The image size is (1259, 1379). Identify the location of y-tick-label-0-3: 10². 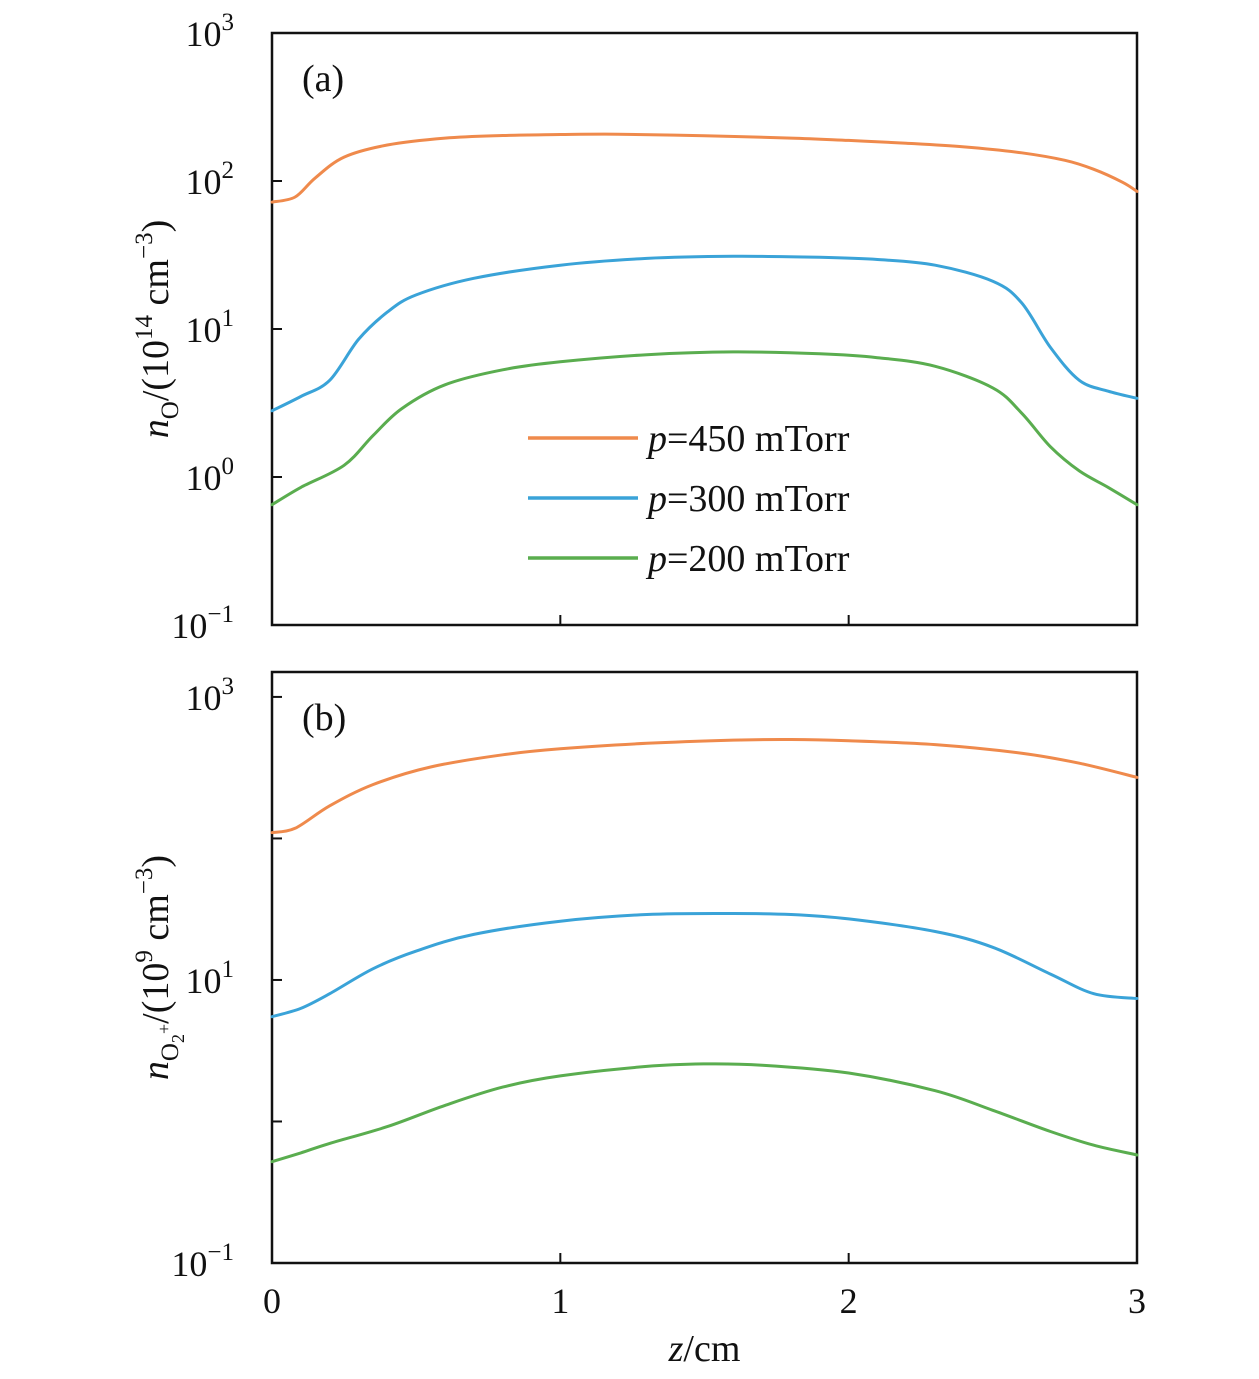
(210, 179).